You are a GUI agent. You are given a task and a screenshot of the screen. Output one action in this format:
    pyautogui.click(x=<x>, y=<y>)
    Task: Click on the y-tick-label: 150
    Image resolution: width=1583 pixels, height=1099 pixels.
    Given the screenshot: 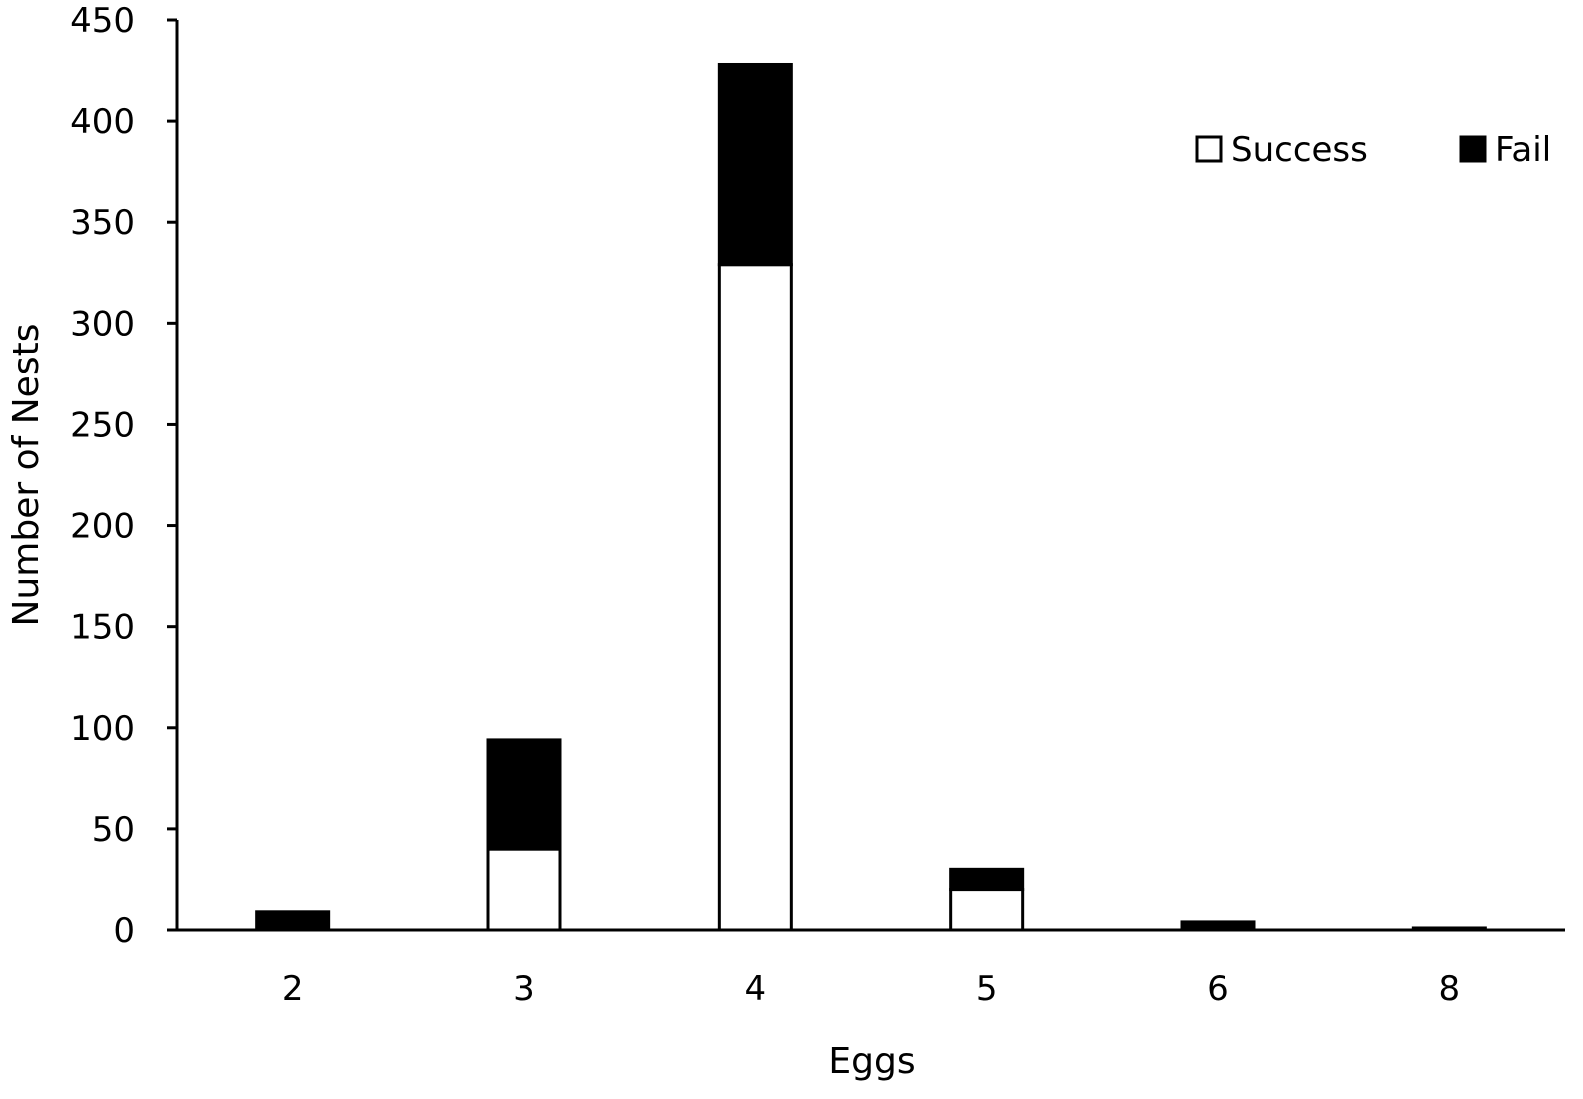 What is the action you would take?
    pyautogui.click(x=102, y=628)
    